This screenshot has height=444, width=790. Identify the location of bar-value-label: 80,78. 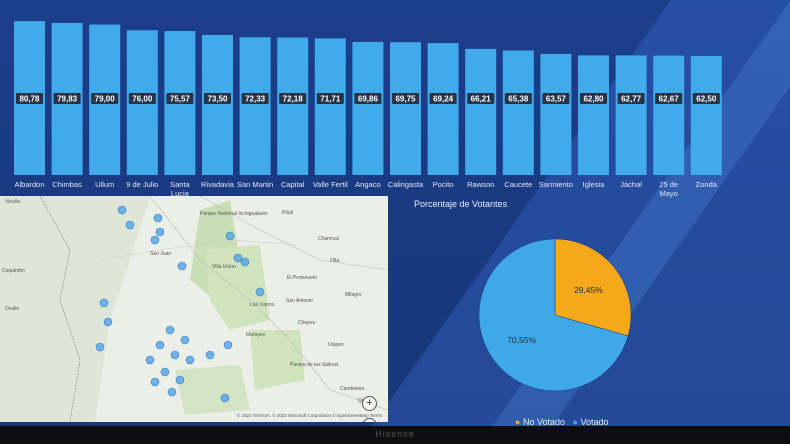
(29, 99).